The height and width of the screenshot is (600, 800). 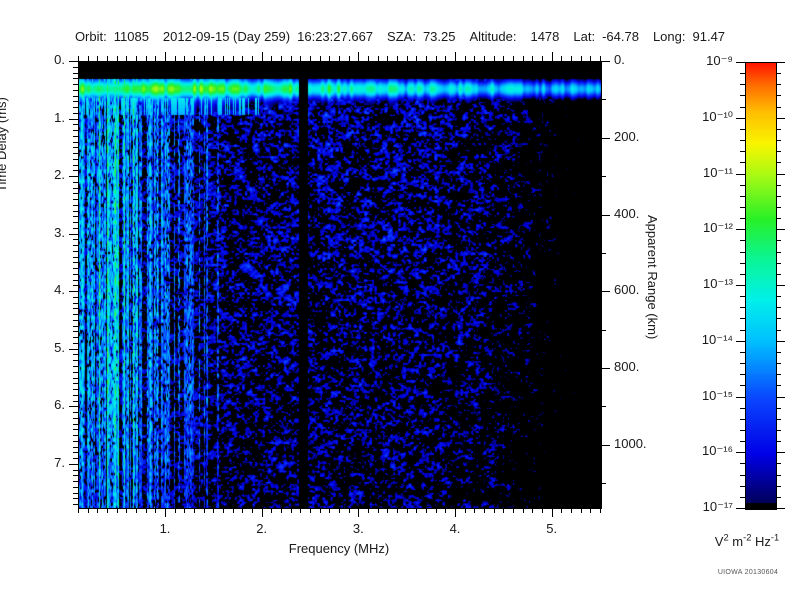 What do you see at coordinates (627, 136) in the screenshot?
I see `axis-tick-label: 200.` at bounding box center [627, 136].